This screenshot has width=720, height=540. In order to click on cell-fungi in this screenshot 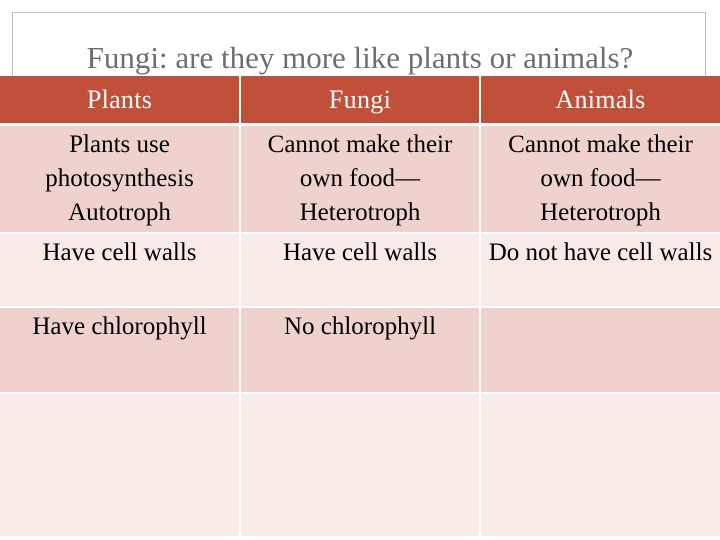, I will do `click(360, 465)`.